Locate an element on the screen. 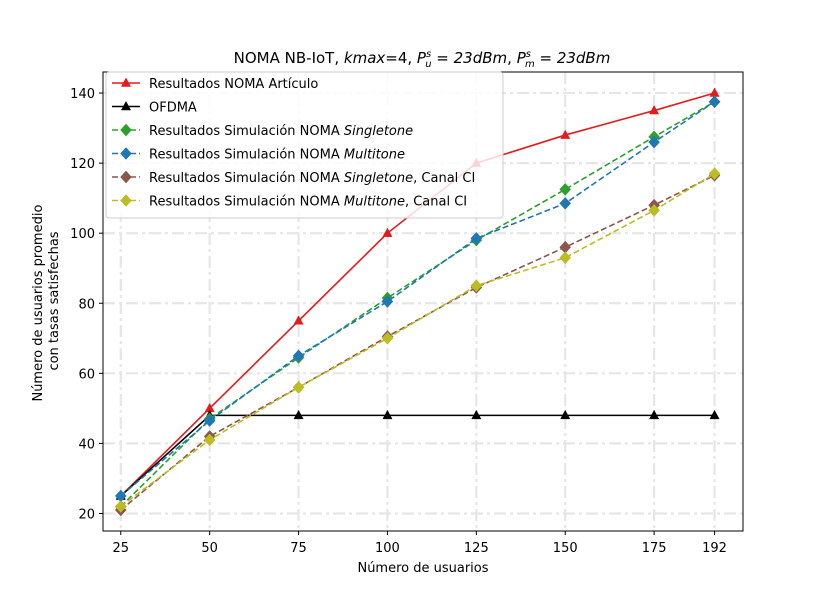  legend-item: Resultados NOMA Artículo is located at coordinates (215, 84).